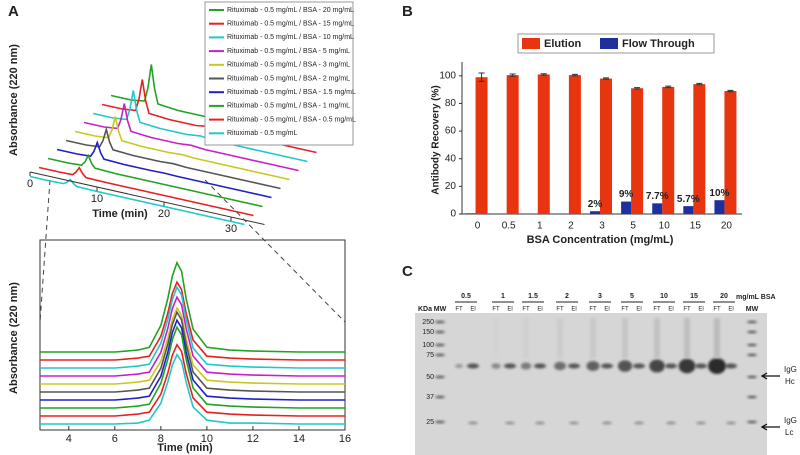 The image size is (800, 455). I want to click on annotation: Lc, so click(789, 432).